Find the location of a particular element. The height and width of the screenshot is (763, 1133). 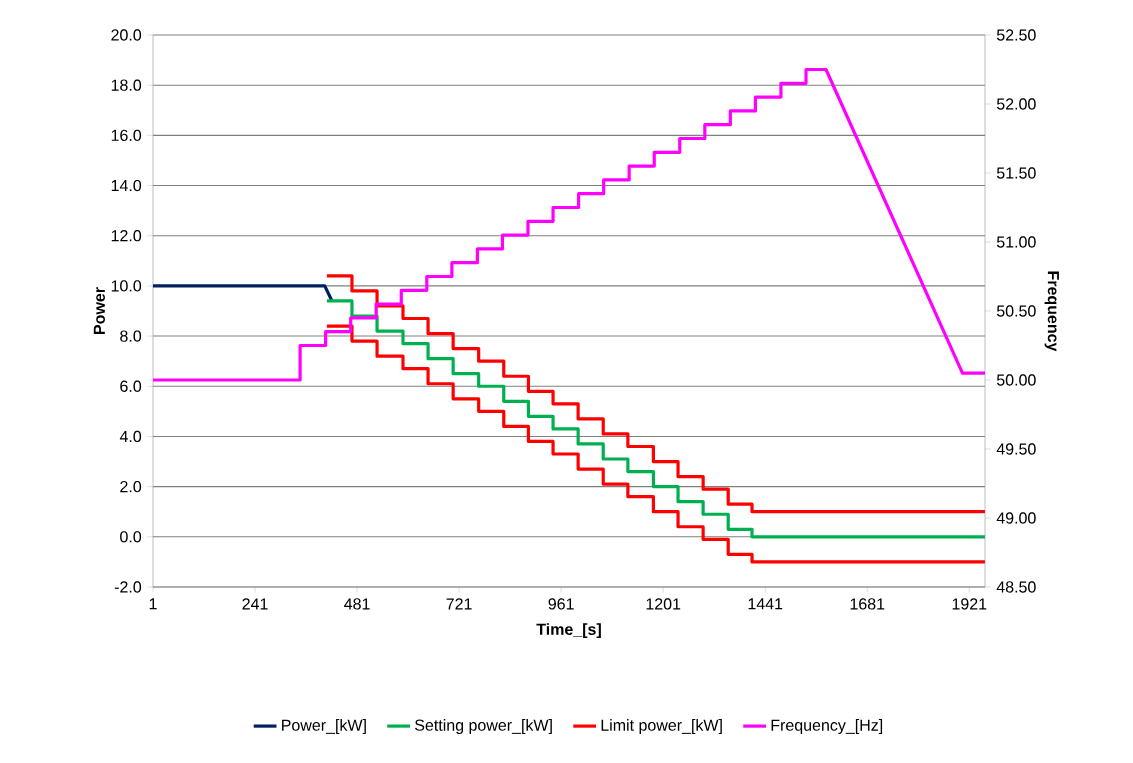

y2-tick-label: 50.00 is located at coordinates (1016, 380).